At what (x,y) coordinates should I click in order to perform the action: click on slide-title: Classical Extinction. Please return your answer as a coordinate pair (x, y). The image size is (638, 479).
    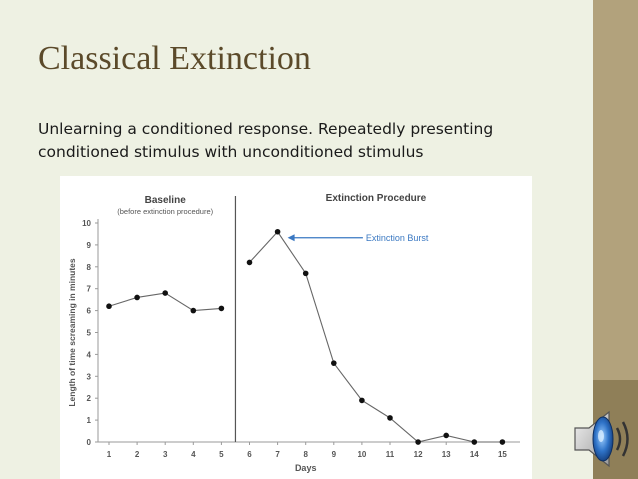
    Looking at the image, I should click on (174, 58).